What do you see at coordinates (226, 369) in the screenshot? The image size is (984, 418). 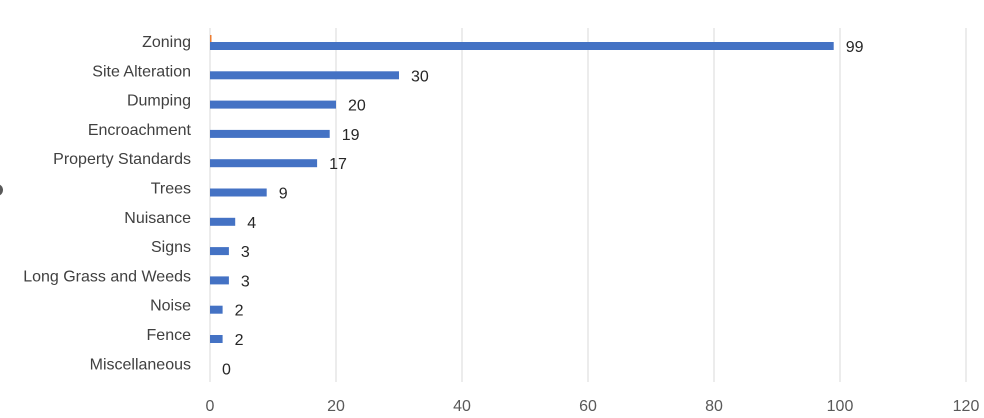 I see `data-label: 0` at bounding box center [226, 369].